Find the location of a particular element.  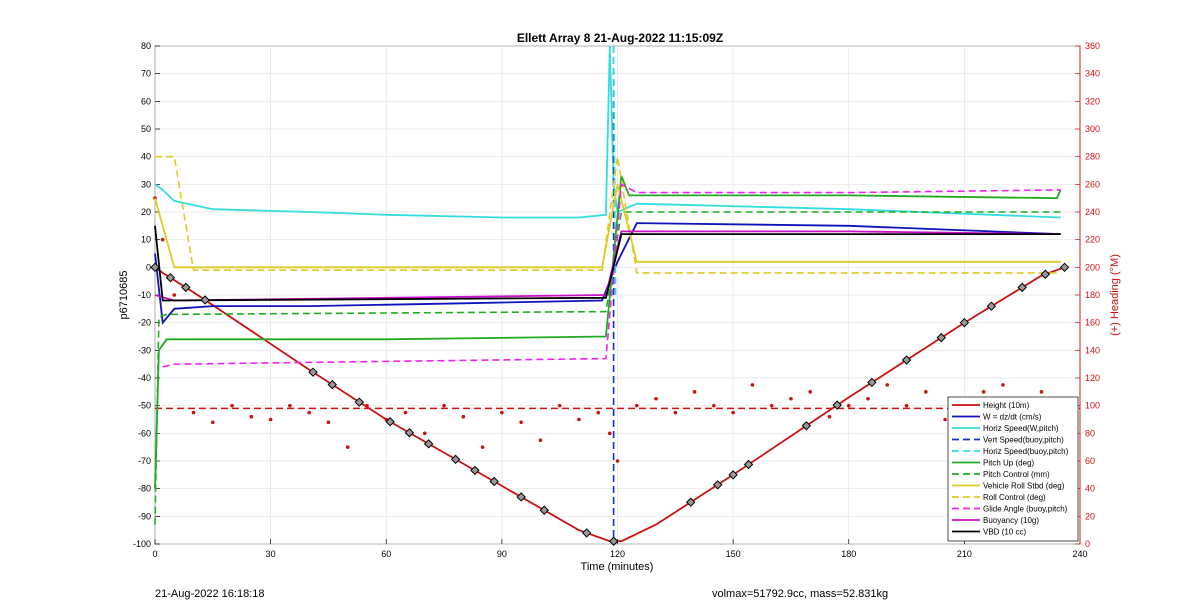

y-tick-label: 20 is located at coordinates (146, 212).